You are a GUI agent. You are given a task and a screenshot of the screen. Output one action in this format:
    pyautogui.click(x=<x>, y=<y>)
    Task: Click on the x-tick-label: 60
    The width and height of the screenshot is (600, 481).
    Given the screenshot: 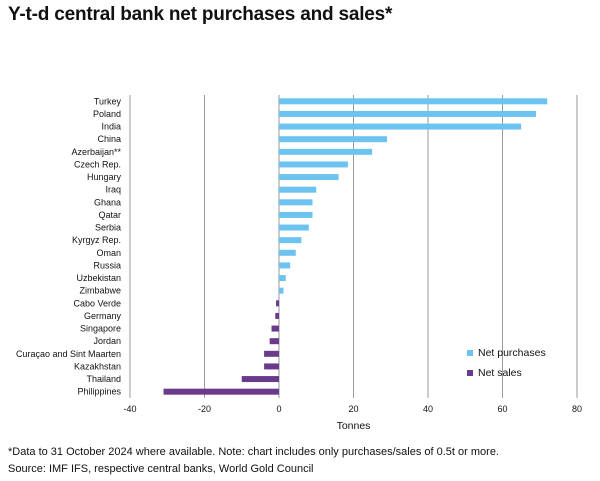 What is the action you would take?
    pyautogui.click(x=502, y=409)
    